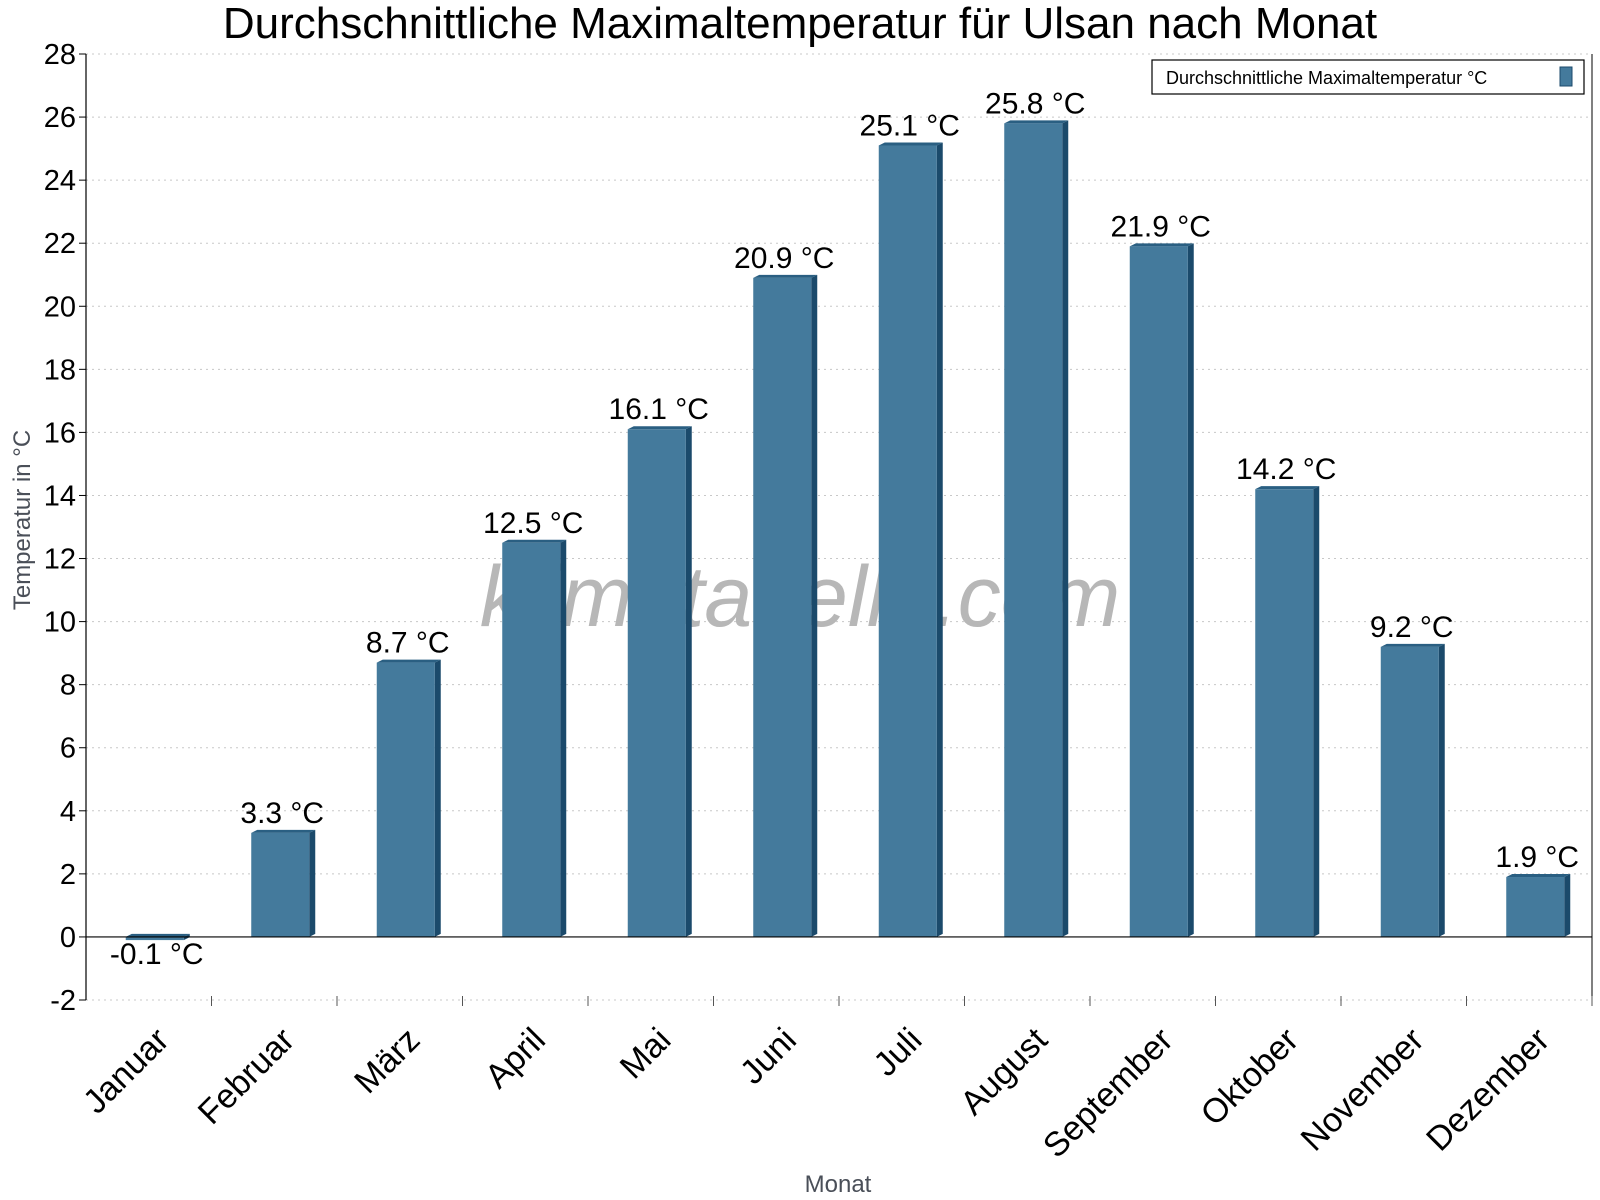 This screenshot has height=1200, width=1600. Describe the element at coordinates (408, 643) in the screenshot. I see `data-label: 8.7 °C` at that location.